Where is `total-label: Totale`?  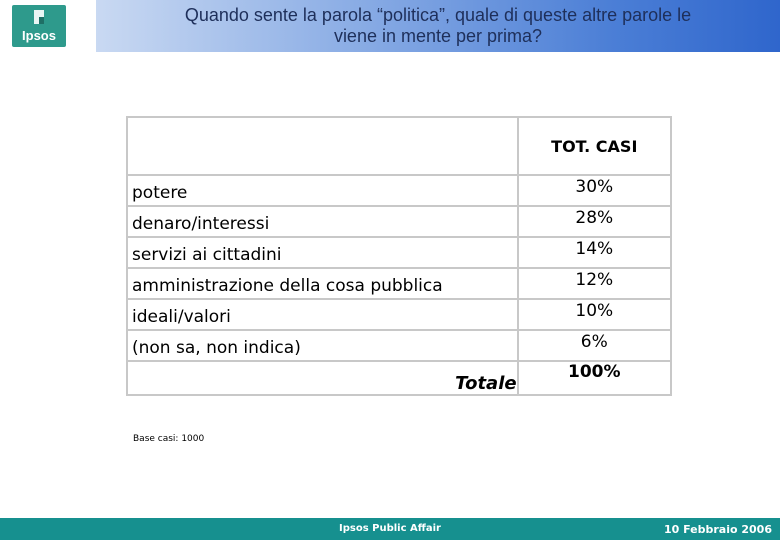 total-label: Totale is located at coordinates (322, 378).